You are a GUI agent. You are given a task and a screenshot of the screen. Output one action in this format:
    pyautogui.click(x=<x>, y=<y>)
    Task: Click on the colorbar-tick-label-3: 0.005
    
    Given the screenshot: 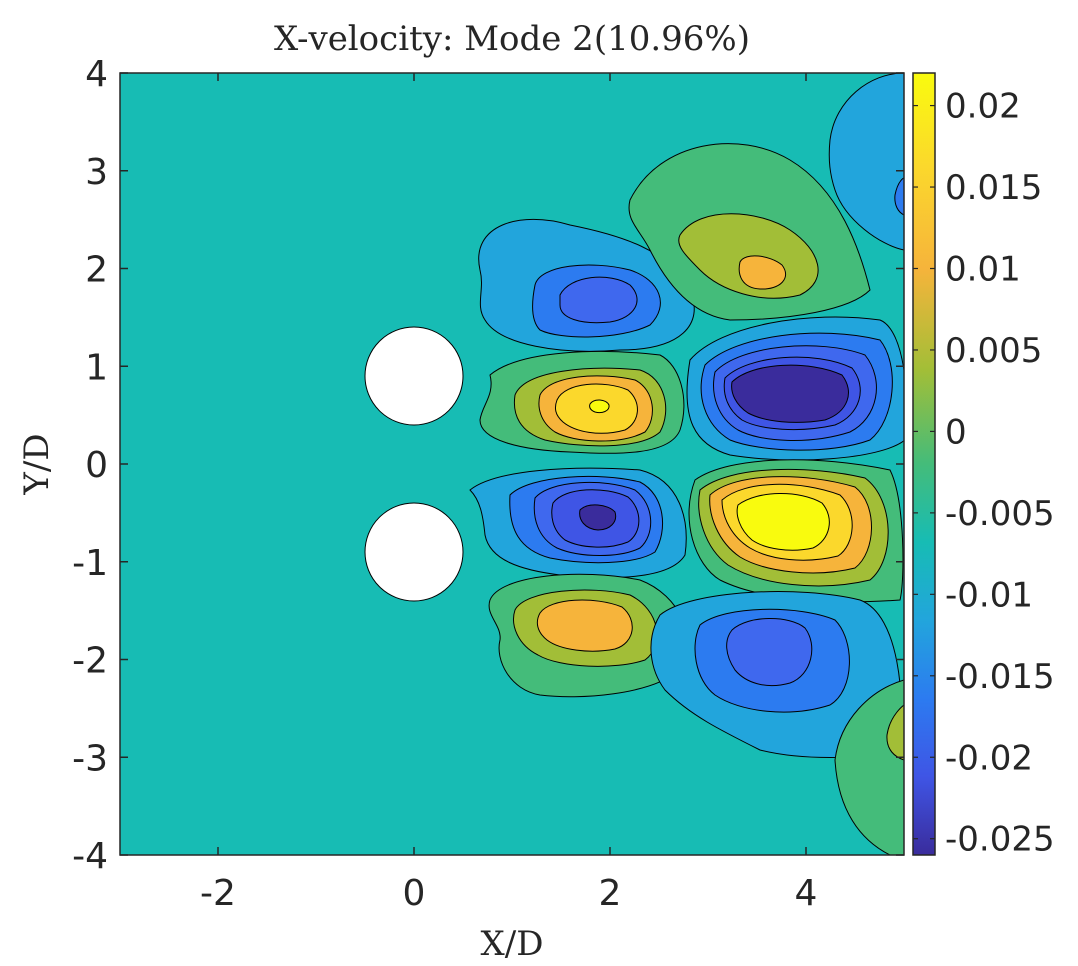 What is the action you would take?
    pyautogui.click(x=993, y=351)
    